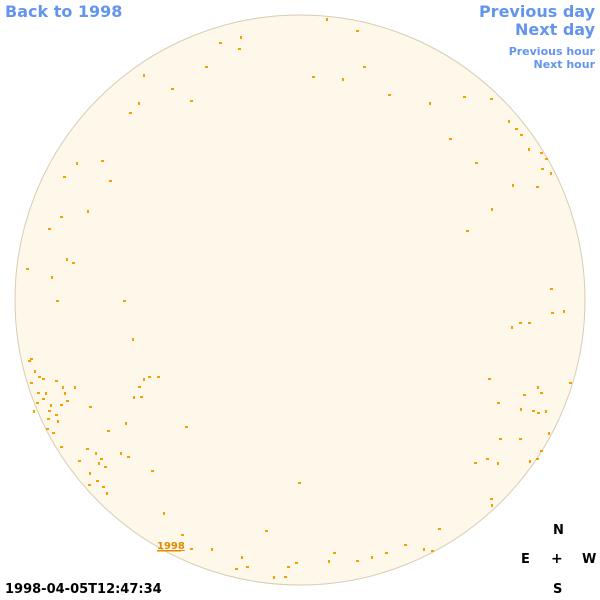  I want to click on timestamp-label: 1998-04-05T12:47:34, so click(83, 589).